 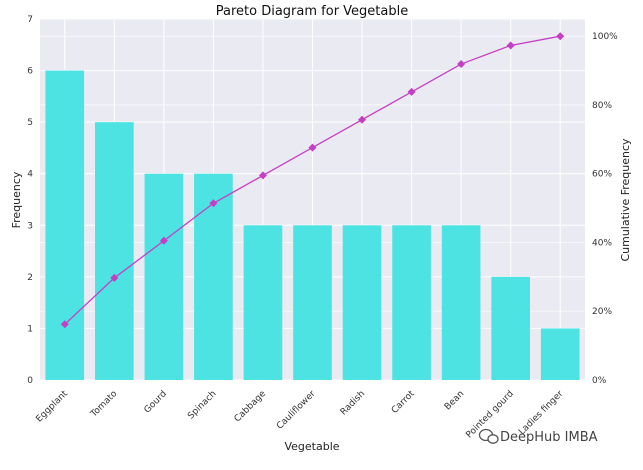 What do you see at coordinates (311, 446) in the screenshot?
I see `x-axis-title: Vegetable` at bounding box center [311, 446].